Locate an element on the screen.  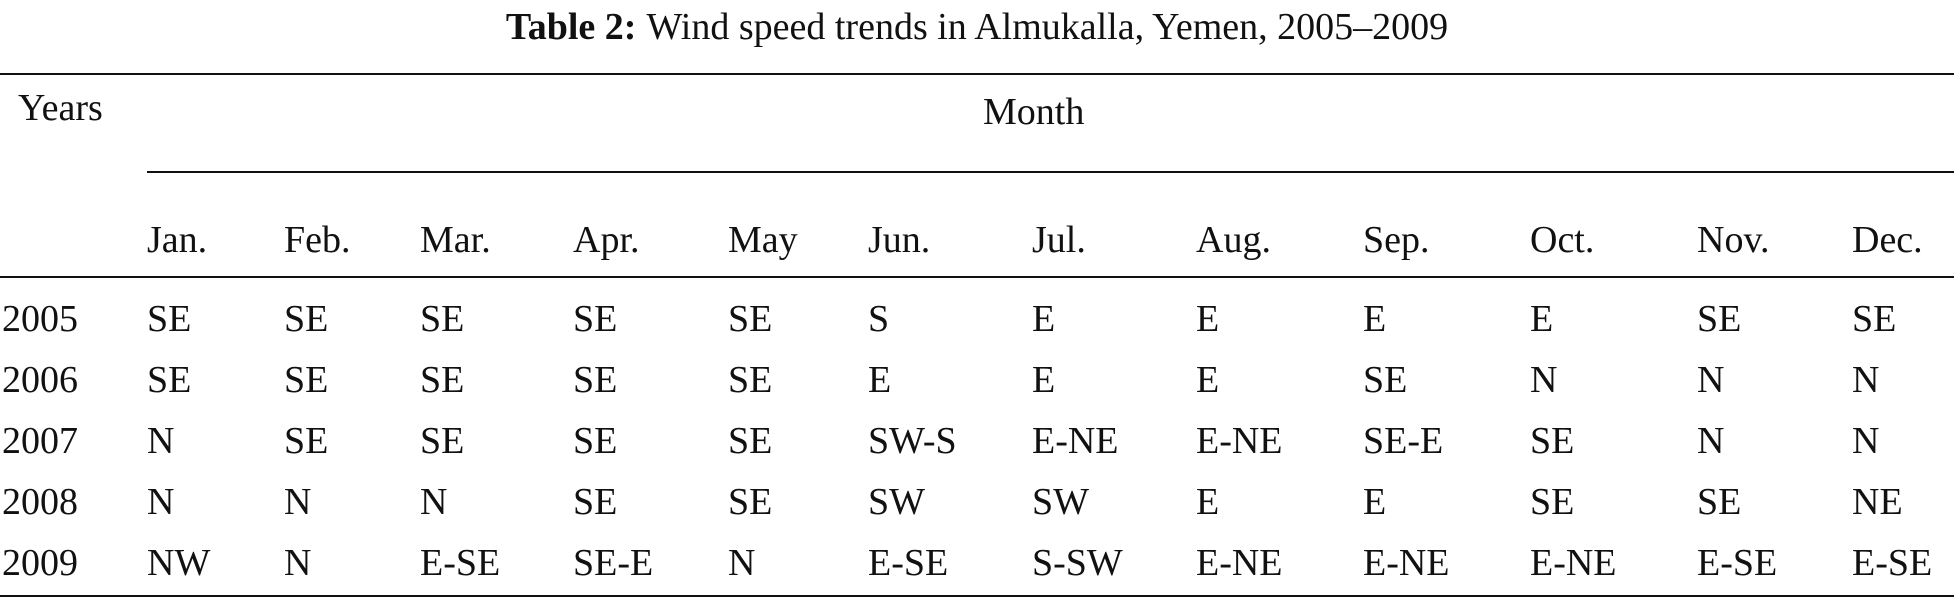
column-header-sep: Sep. is located at coordinates (1396, 240).